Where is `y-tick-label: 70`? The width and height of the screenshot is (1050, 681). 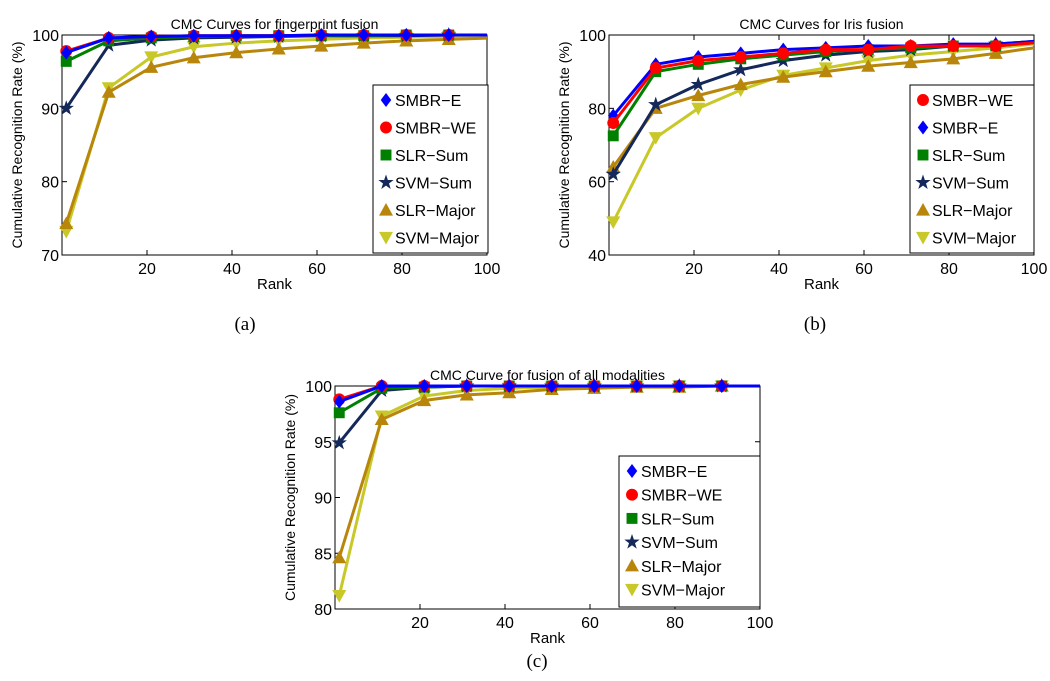 y-tick-label: 70 is located at coordinates (50, 256).